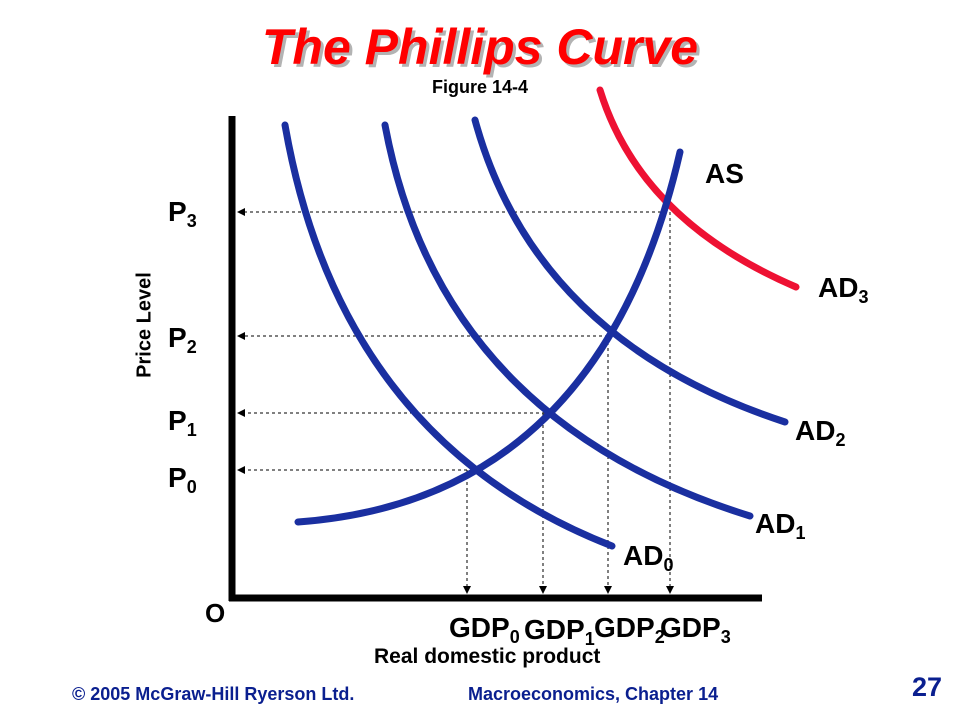 The image size is (960, 720). Describe the element at coordinates (182, 479) in the screenshot. I see `label-p0: P0` at that location.